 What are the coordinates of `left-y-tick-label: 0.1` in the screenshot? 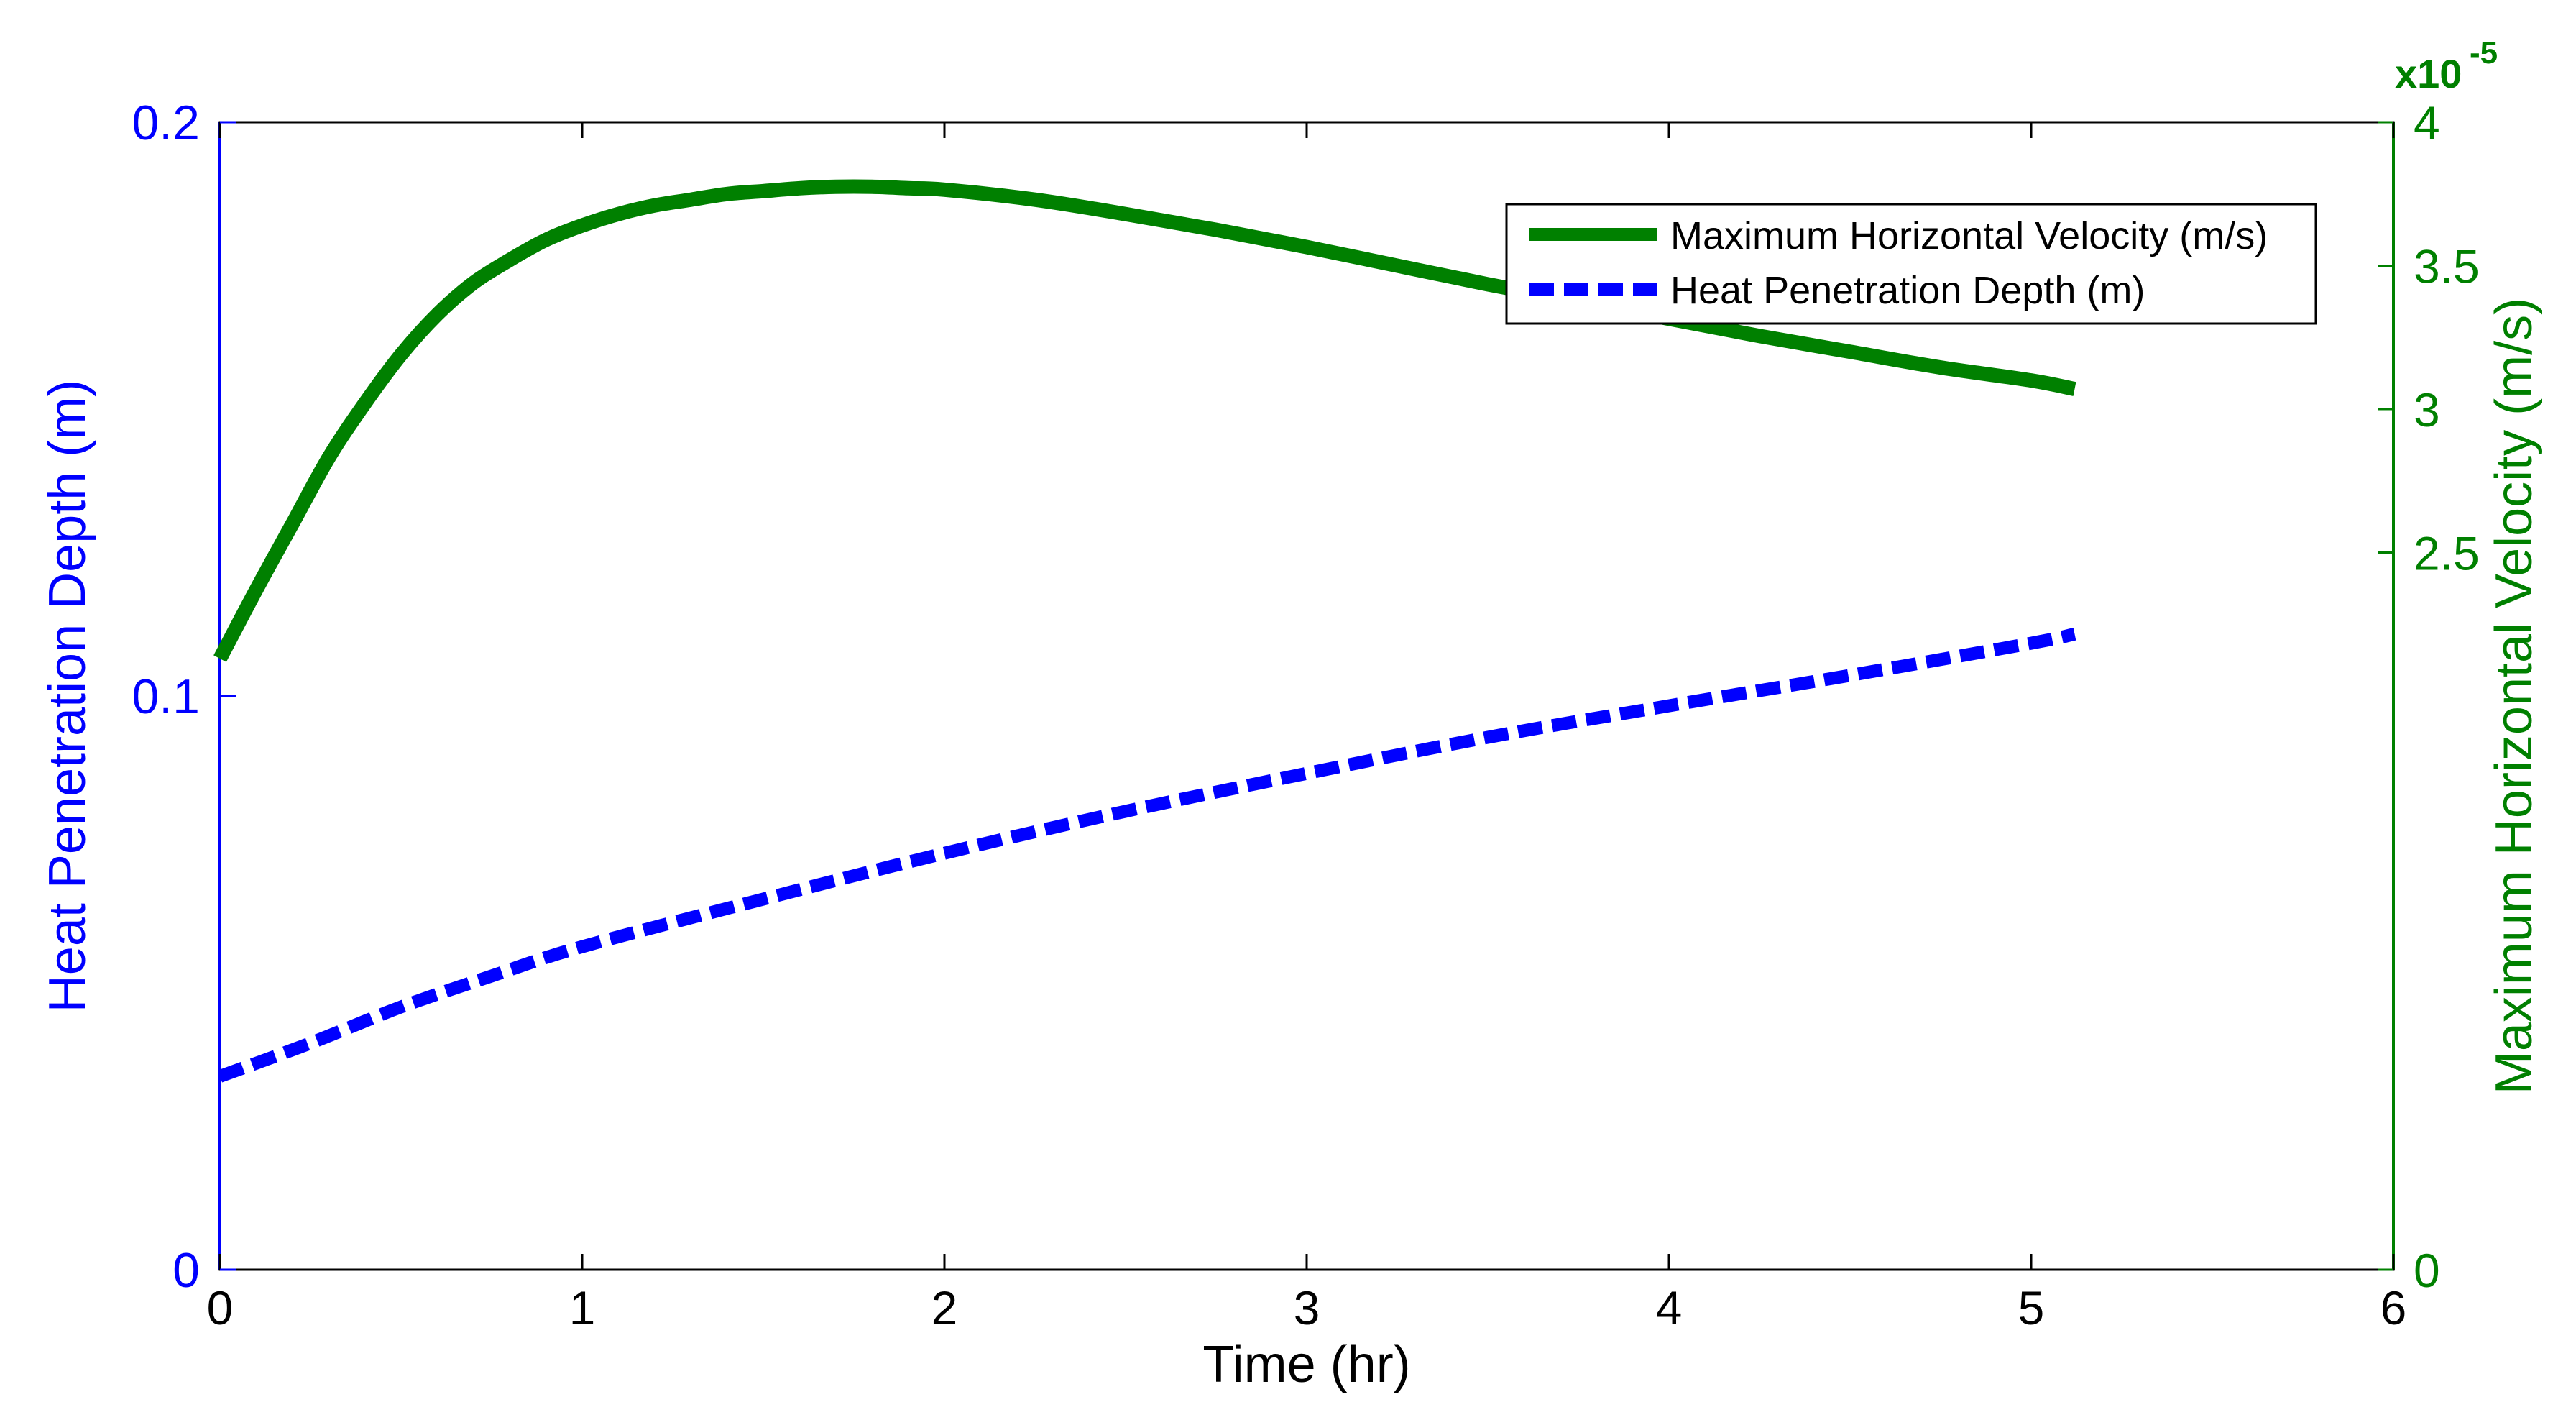 It's located at (166, 696).